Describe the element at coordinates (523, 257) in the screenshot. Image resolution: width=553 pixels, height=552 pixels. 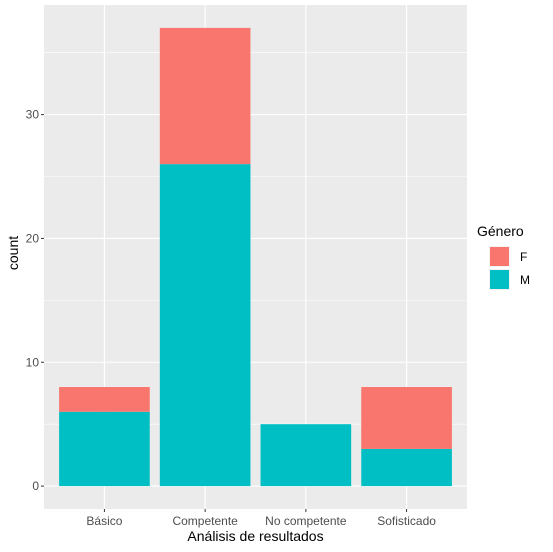
I see `legend-label-f: F` at that location.